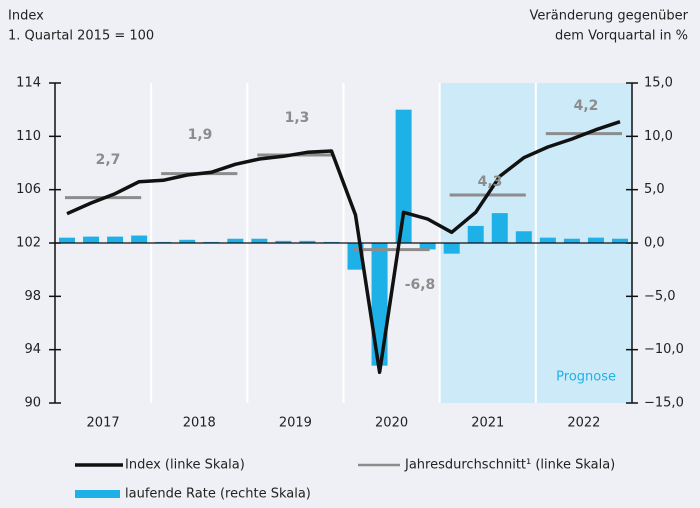 The width and height of the screenshot is (700, 508). Describe the element at coordinates (81, 36) in the screenshot. I see `left-axis-title: 1. Quartal 2015 = 100` at that location.